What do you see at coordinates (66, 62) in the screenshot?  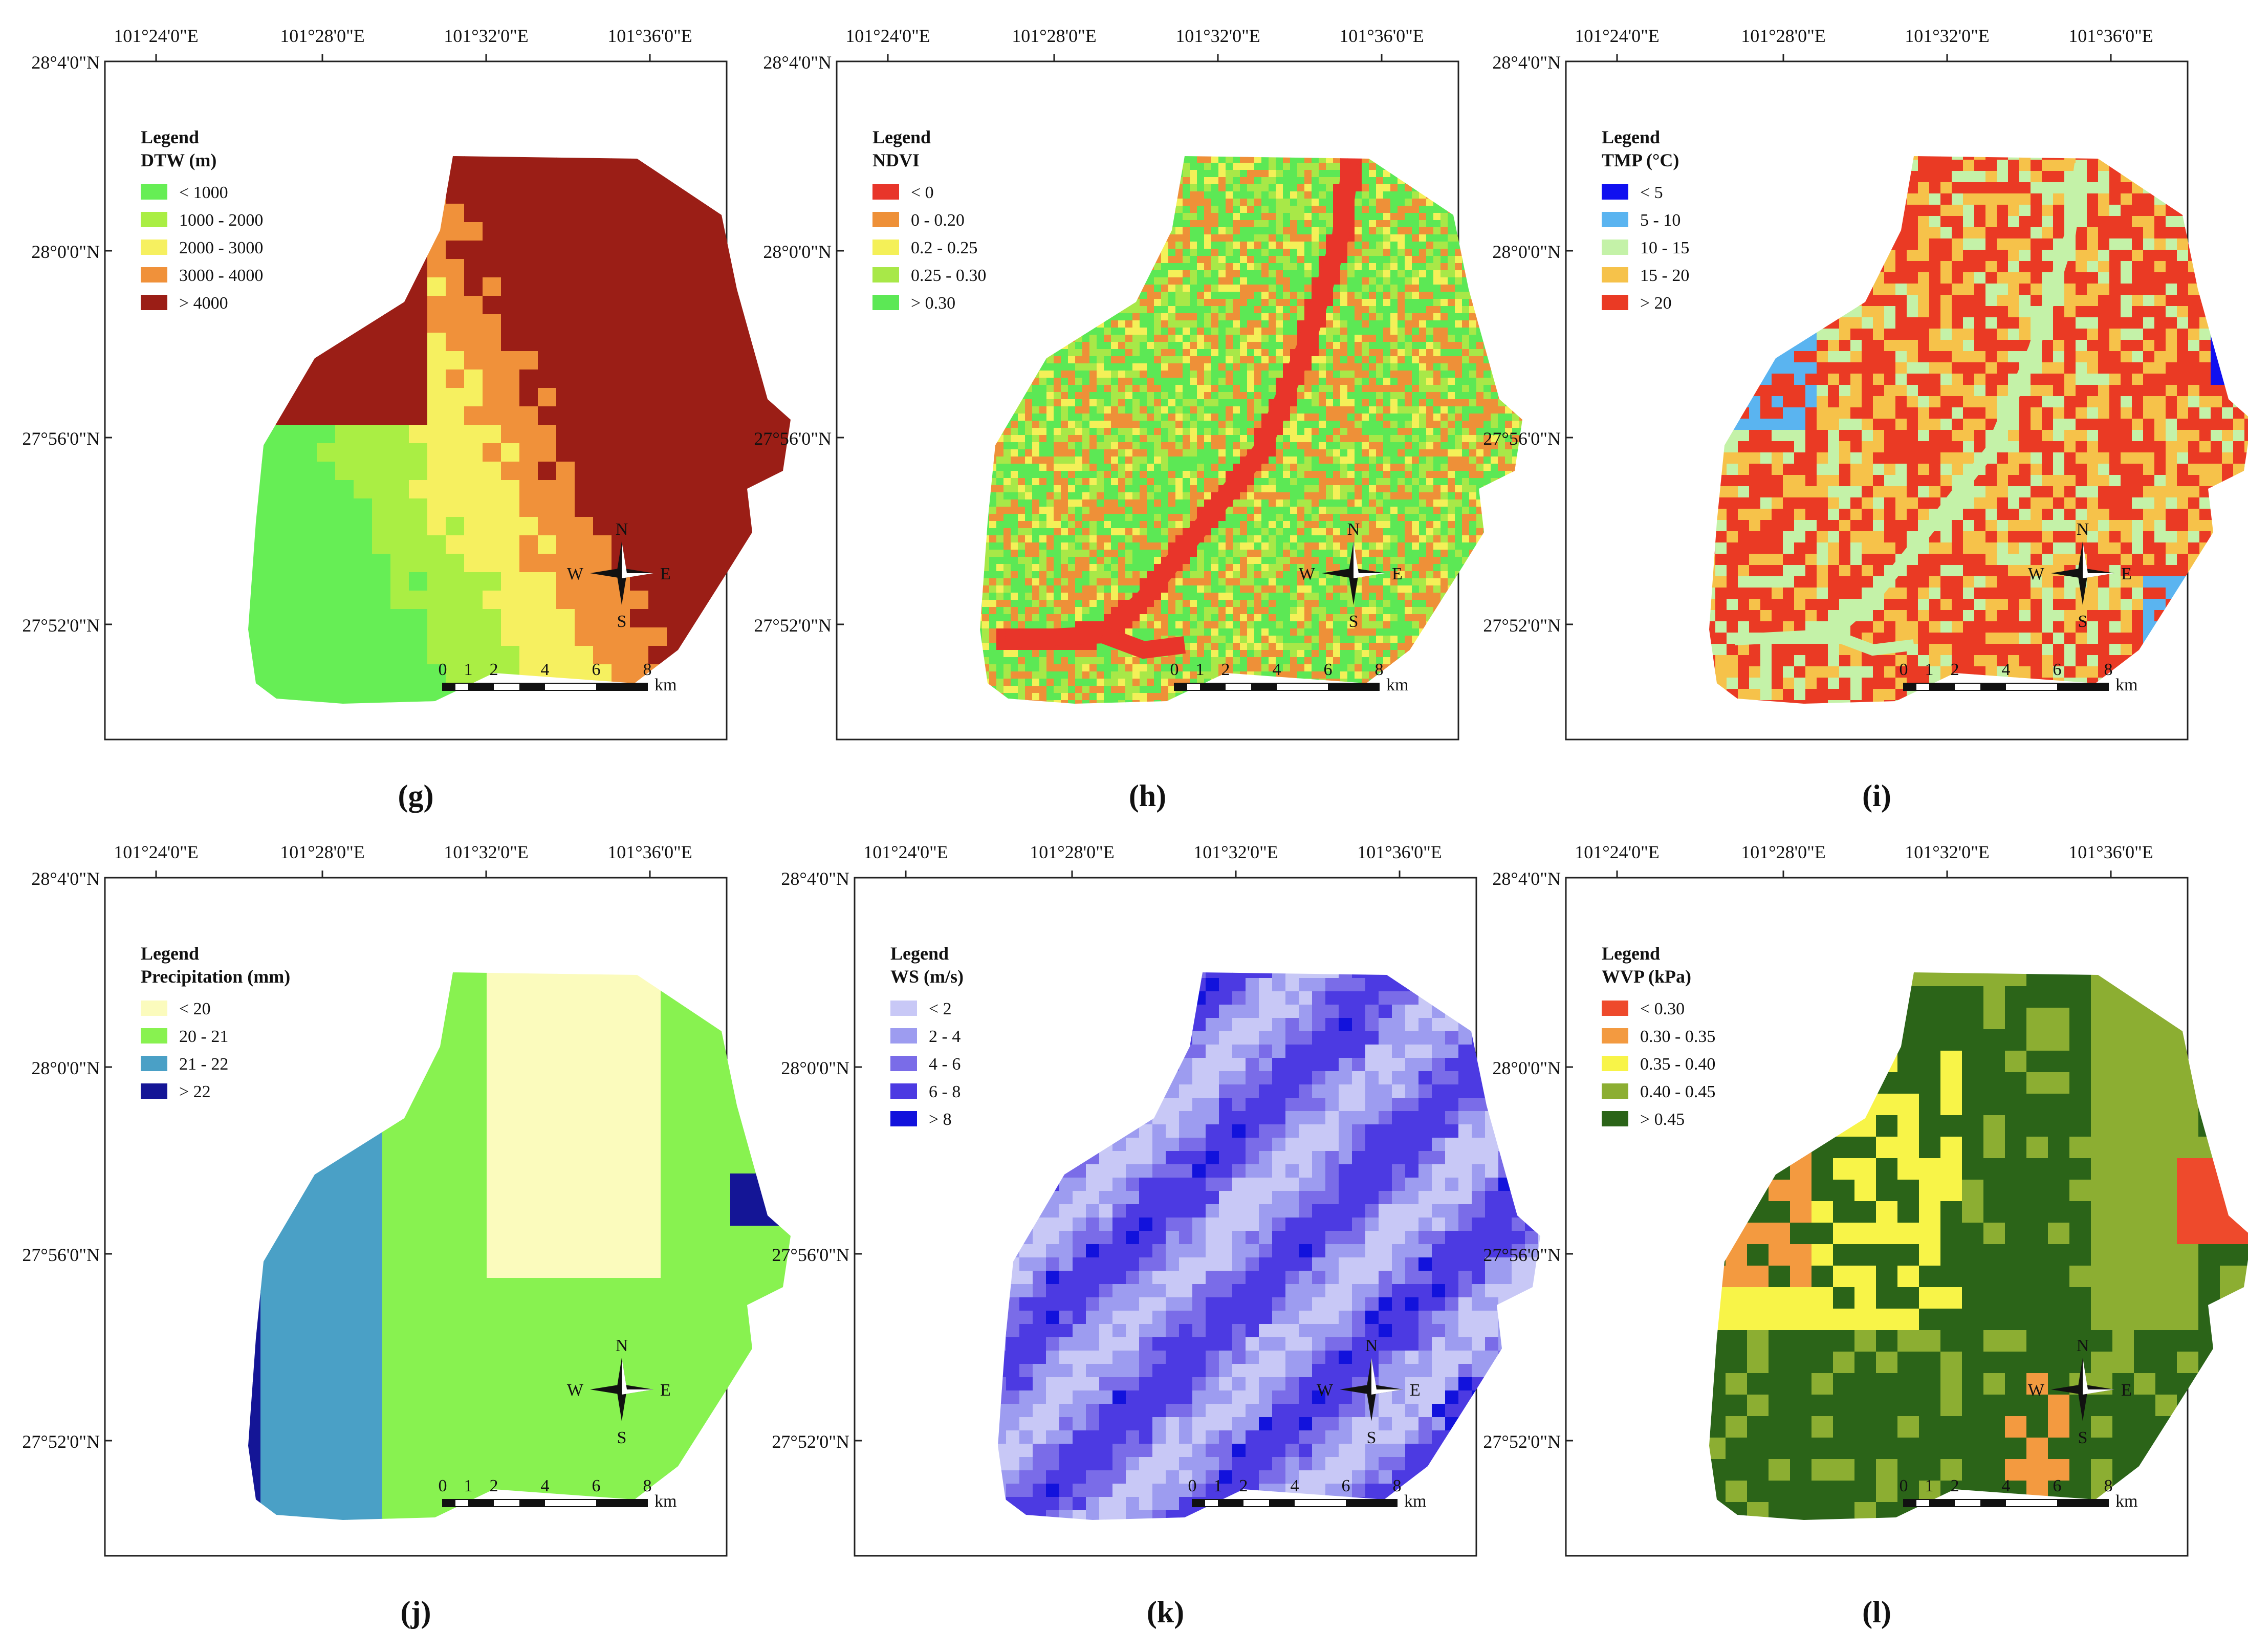 I see `latitude-label: 28°4'0"N` at bounding box center [66, 62].